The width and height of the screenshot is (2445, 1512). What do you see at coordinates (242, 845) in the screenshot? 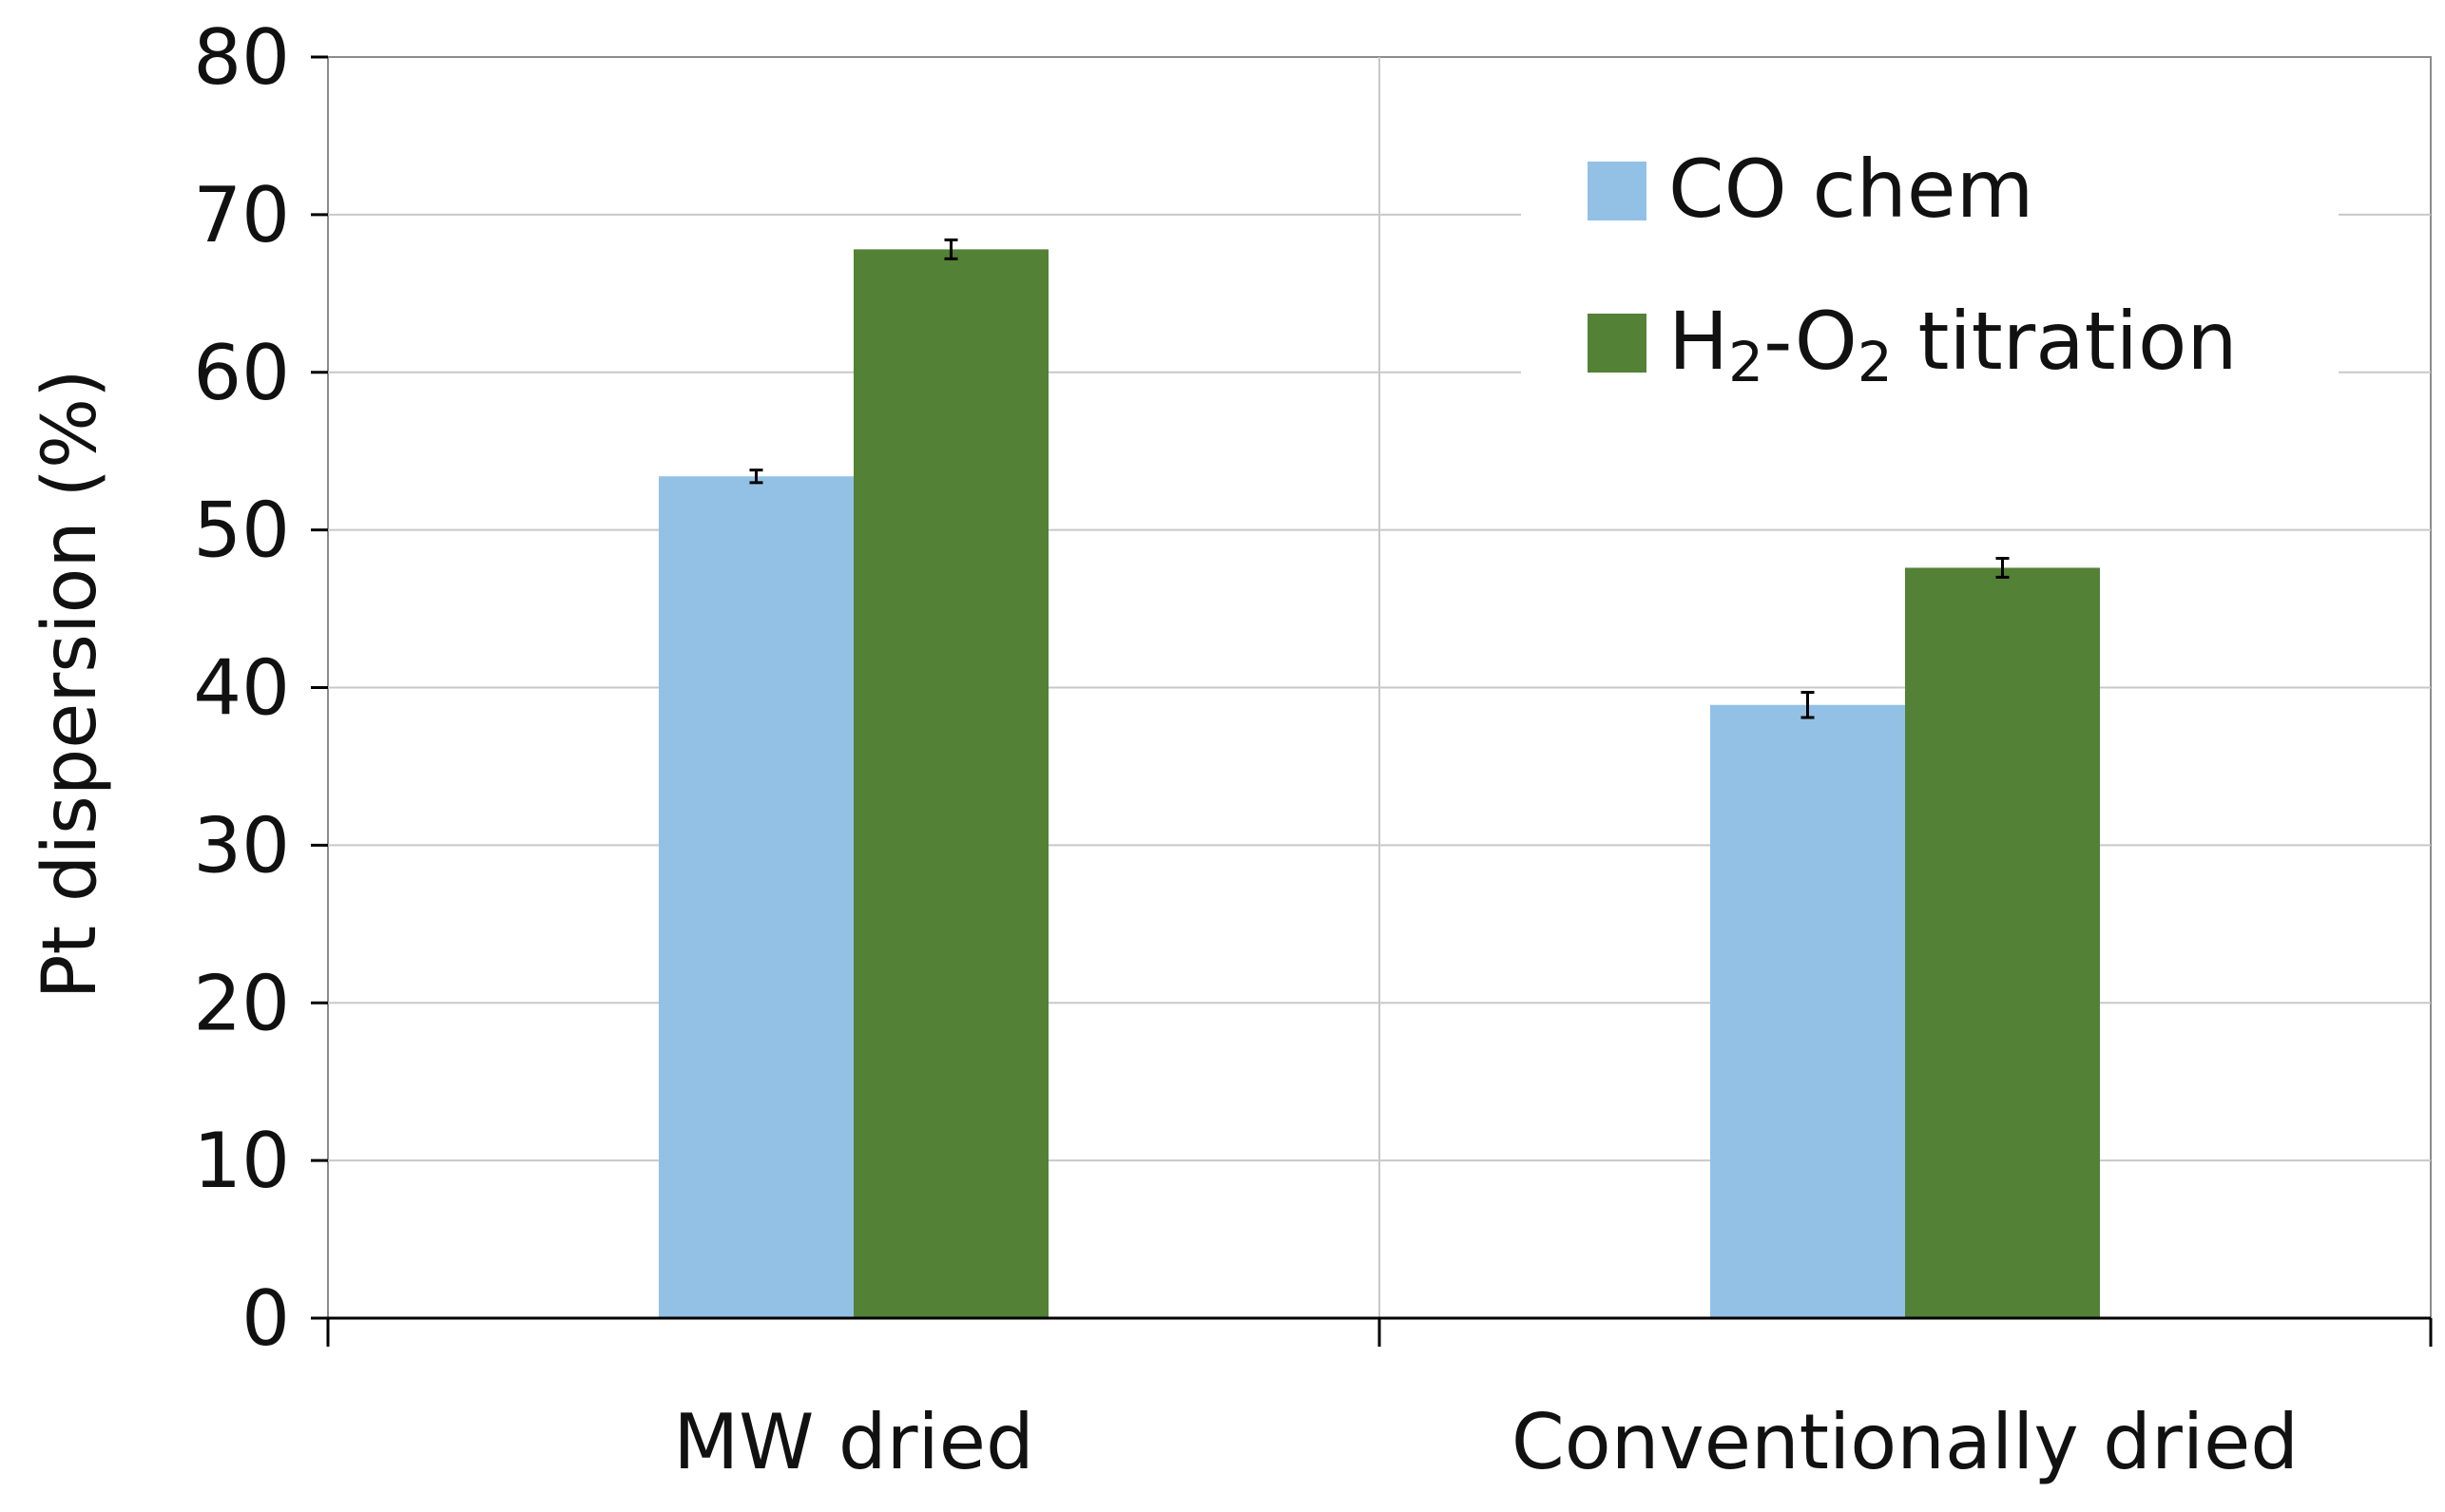
I see `y-tick-label: 30` at bounding box center [242, 845].